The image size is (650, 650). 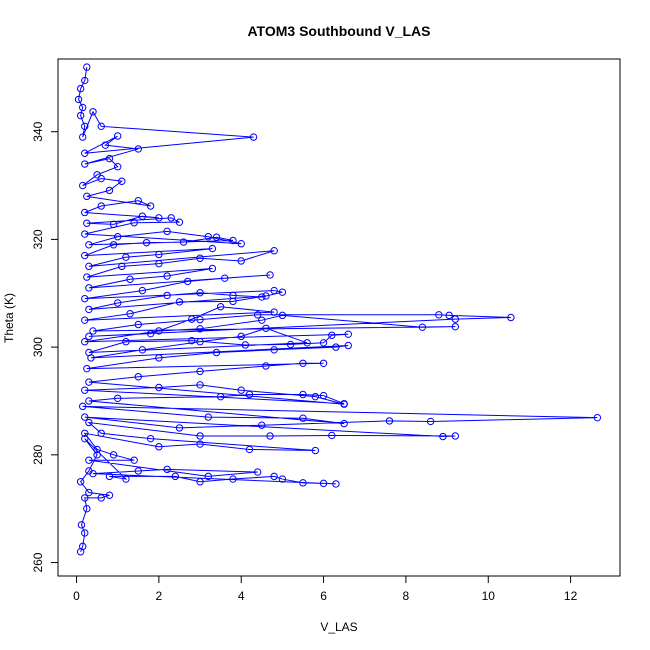 I want to click on y-tick-label: 320, so click(x=38, y=239).